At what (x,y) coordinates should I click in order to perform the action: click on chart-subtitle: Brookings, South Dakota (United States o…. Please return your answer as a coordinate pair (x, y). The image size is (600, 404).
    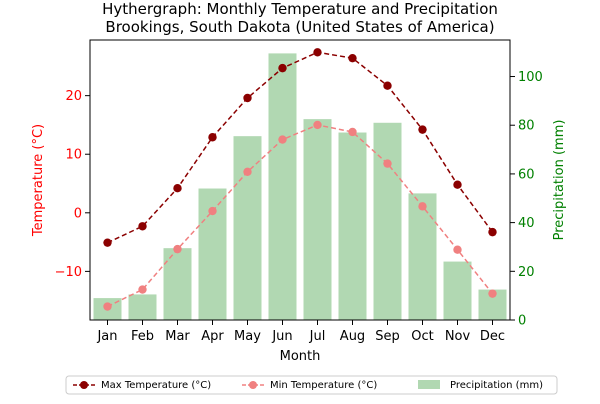
    Looking at the image, I should click on (299, 27).